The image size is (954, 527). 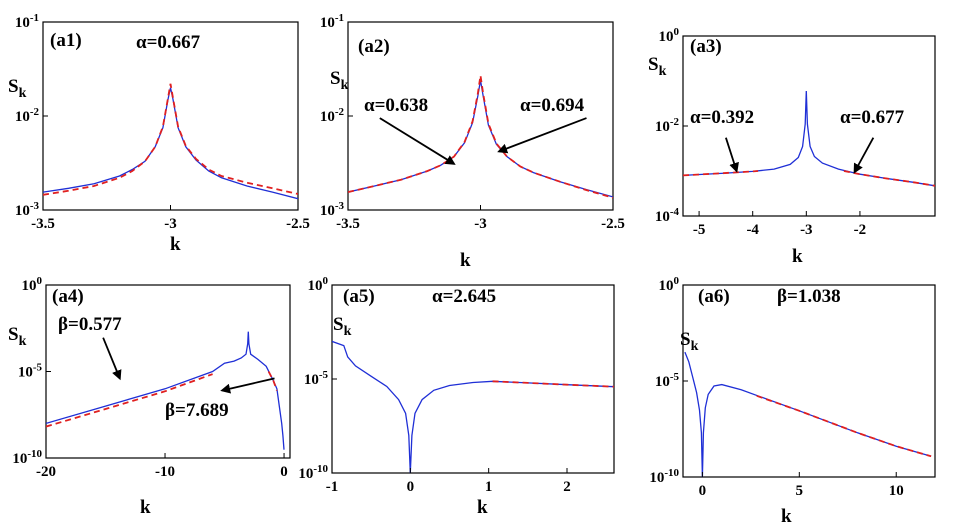 What do you see at coordinates (872, 117) in the screenshot?
I see `annotation-label: α=0.677` at bounding box center [872, 117].